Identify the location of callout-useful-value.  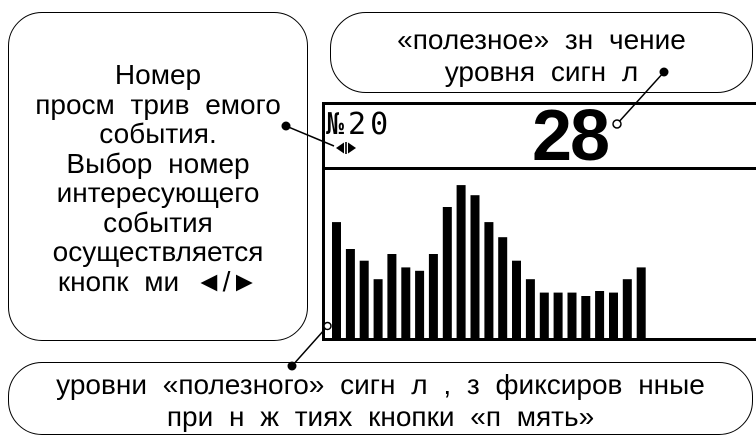
(541, 52).